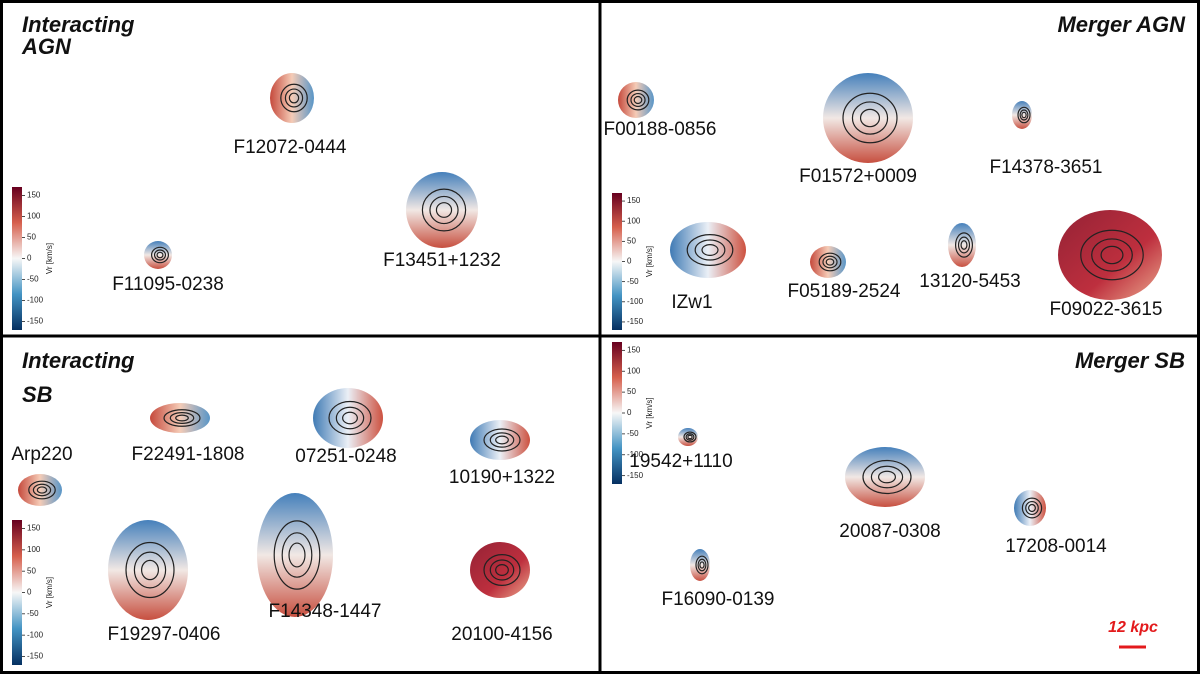 This screenshot has width=1200, height=674. I want to click on galaxy-label: Arp220, so click(41, 454).